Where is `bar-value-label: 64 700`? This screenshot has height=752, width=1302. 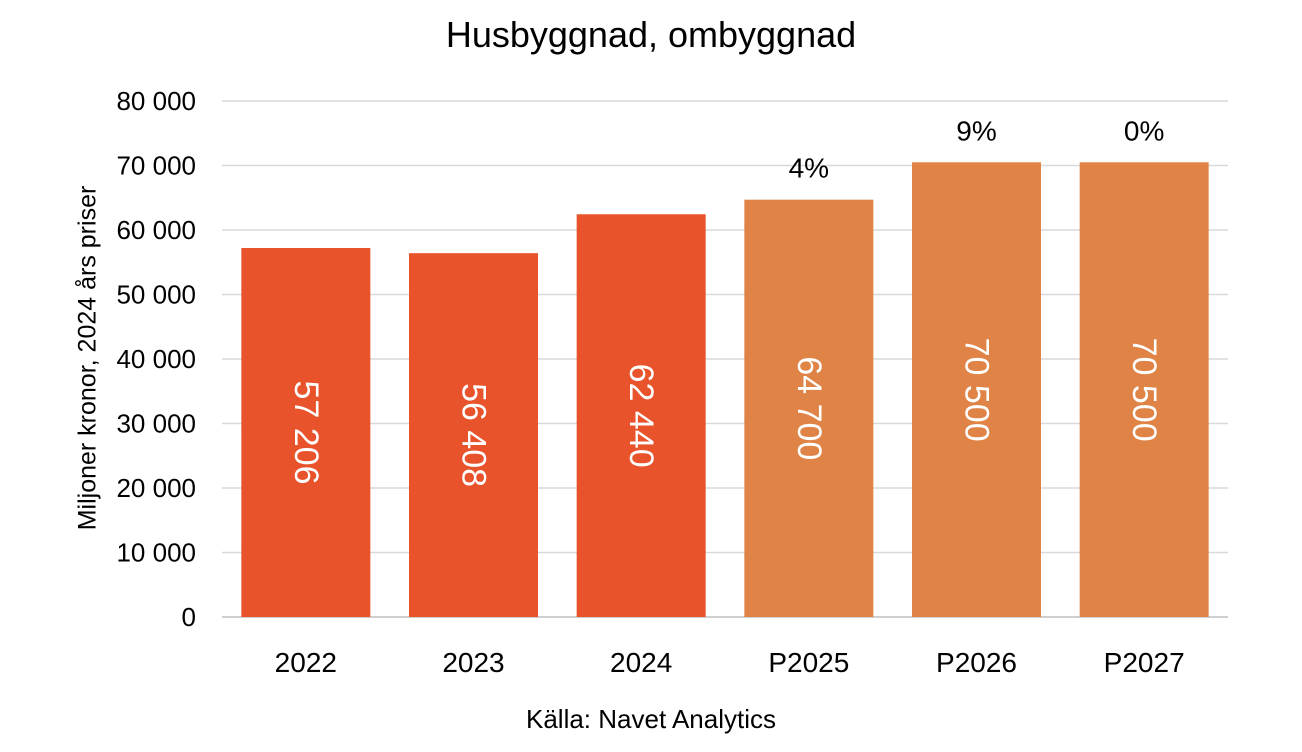
bar-value-label: 64 700 is located at coordinates (809, 408).